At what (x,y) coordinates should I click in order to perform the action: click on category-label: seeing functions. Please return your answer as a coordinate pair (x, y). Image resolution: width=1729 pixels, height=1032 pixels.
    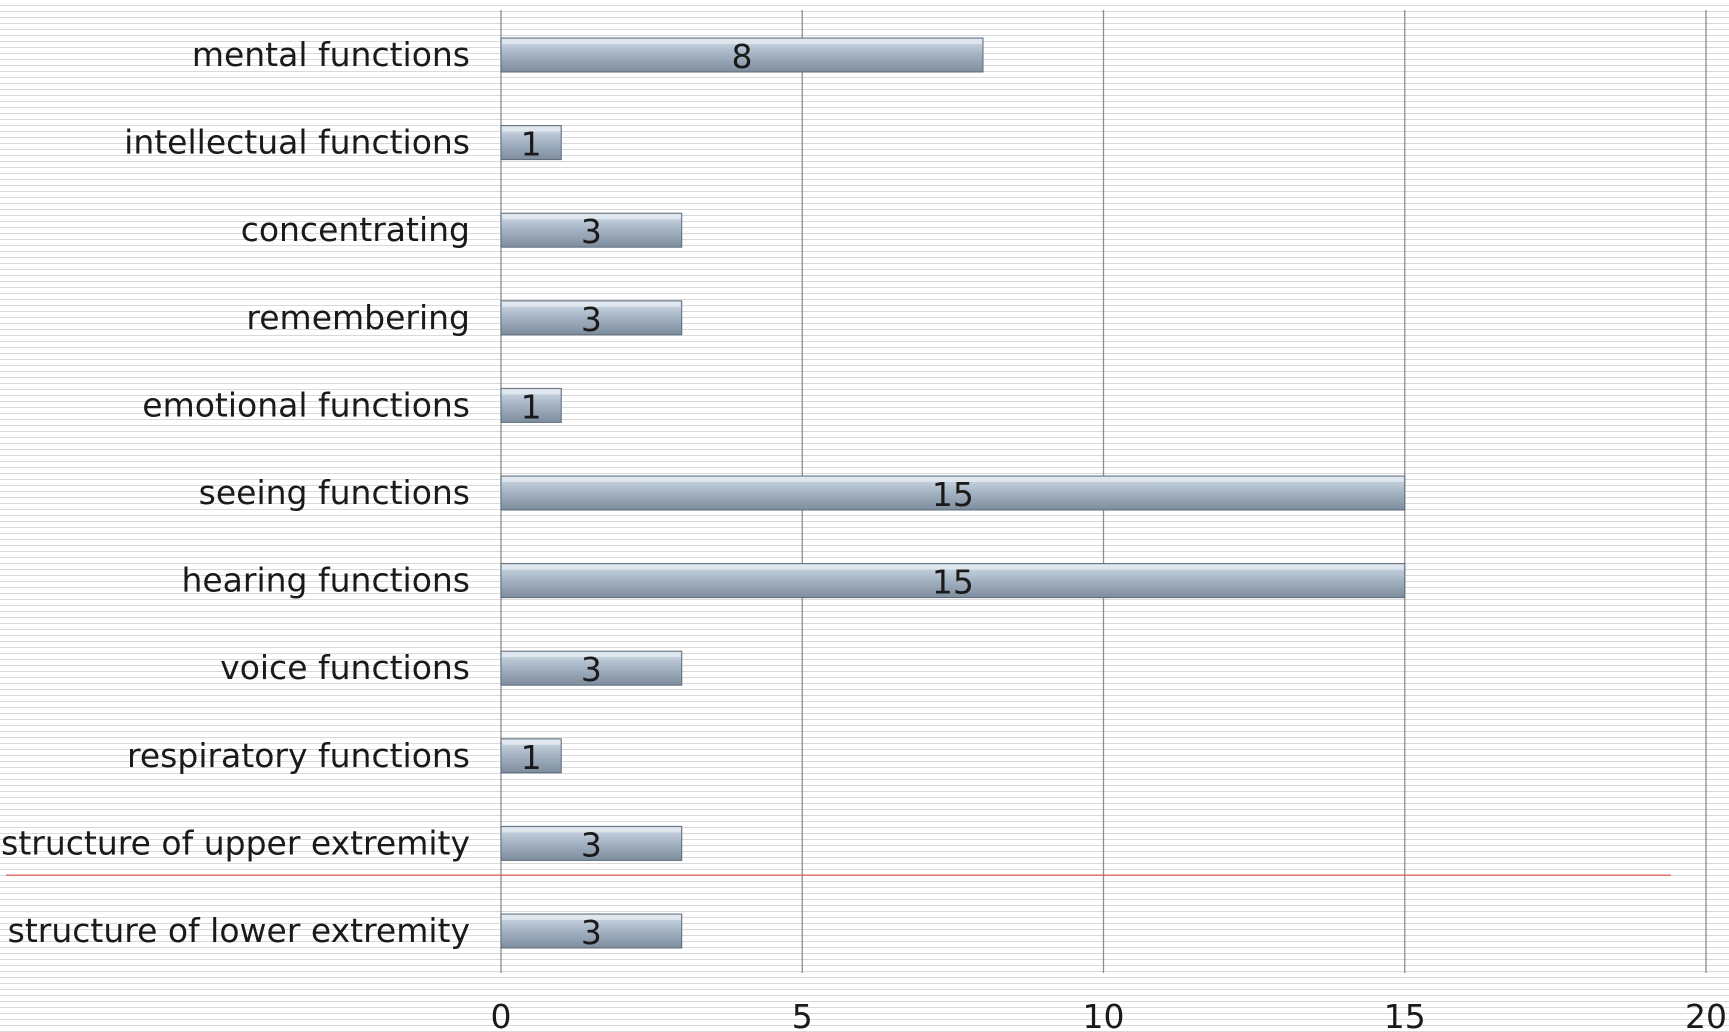
    Looking at the image, I should click on (334, 492).